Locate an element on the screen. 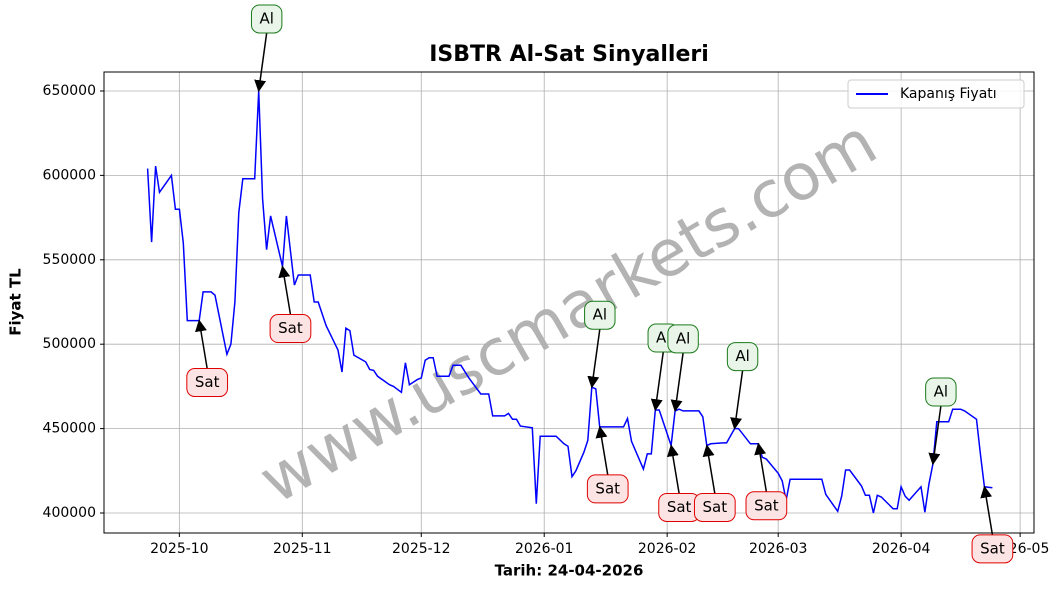 The image size is (1064, 589). y-tick-label: 550000 is located at coordinates (69, 260).